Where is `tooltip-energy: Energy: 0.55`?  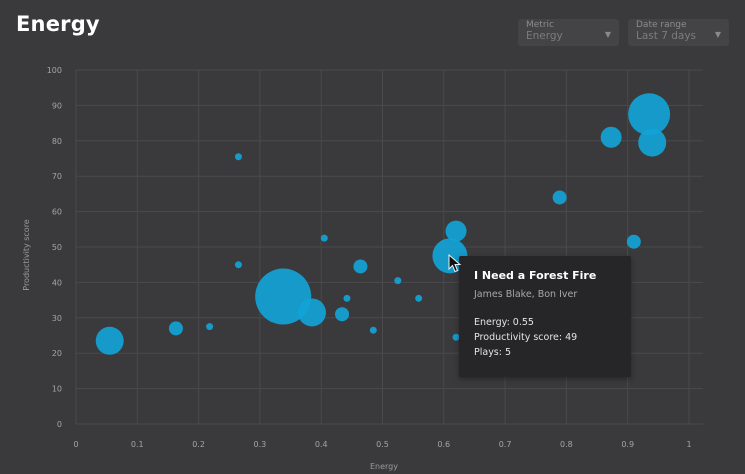
tooltip-energy: Energy: 0.55 is located at coordinates (504, 322).